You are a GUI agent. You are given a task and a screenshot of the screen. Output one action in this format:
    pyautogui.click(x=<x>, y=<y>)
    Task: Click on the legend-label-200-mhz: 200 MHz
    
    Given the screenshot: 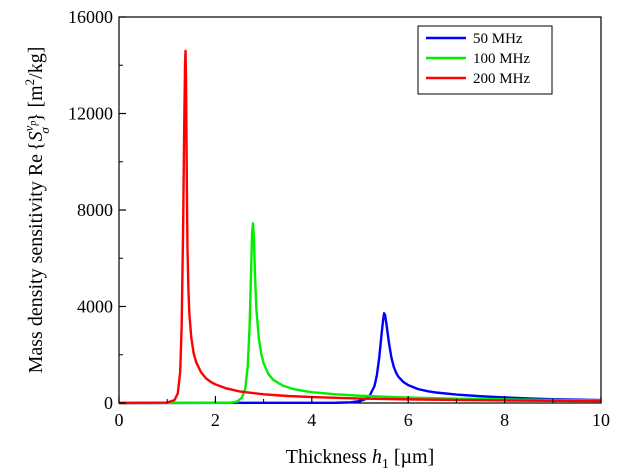 What is the action you would take?
    pyautogui.click(x=501, y=79)
    